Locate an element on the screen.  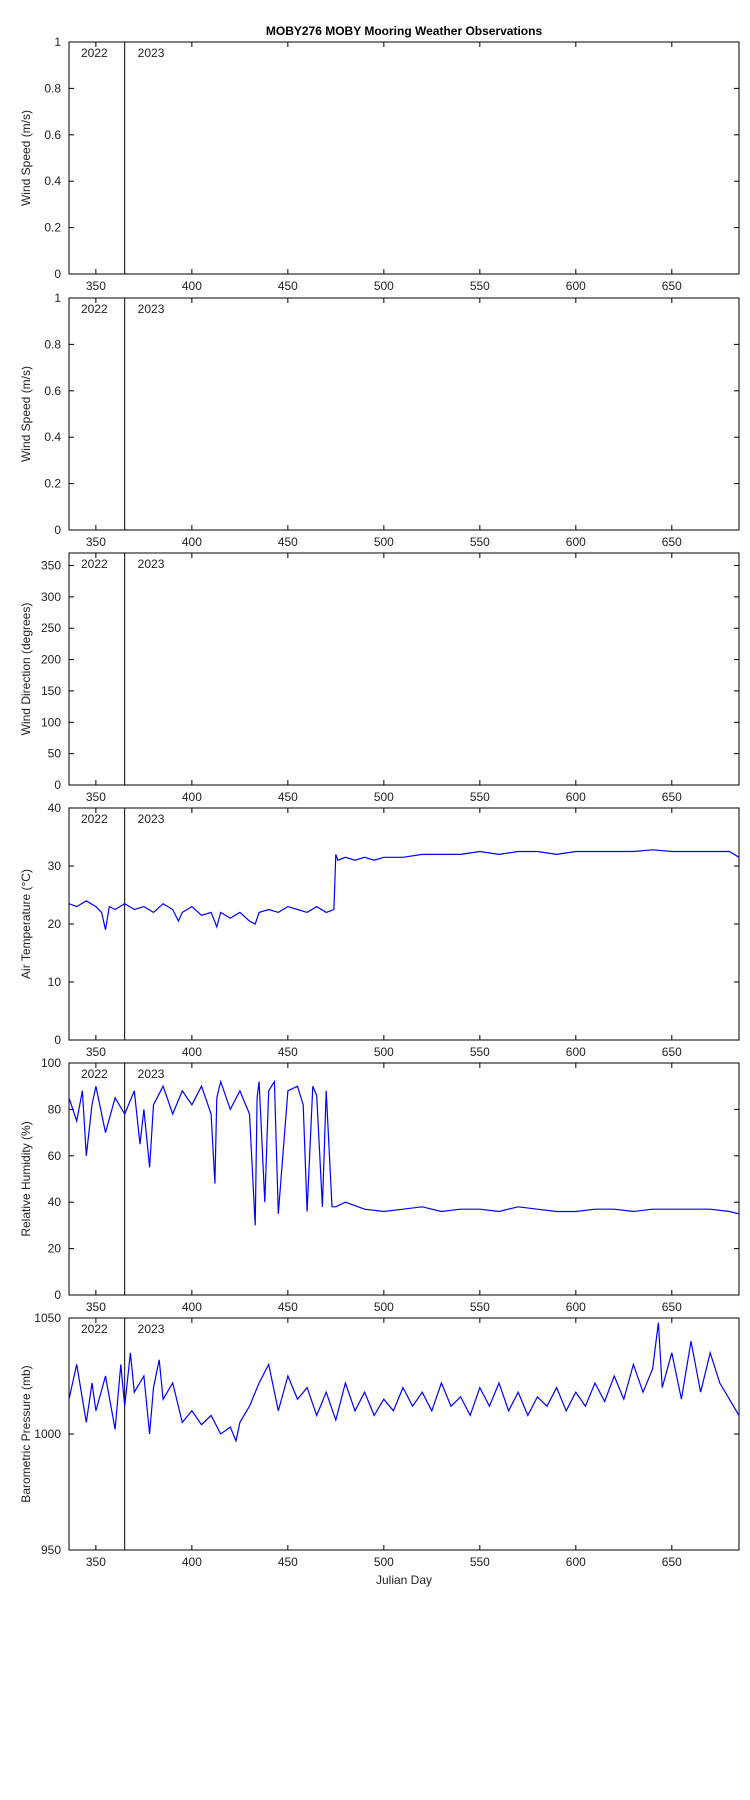
y-tick-label: 950 is located at coordinates (51, 1550).